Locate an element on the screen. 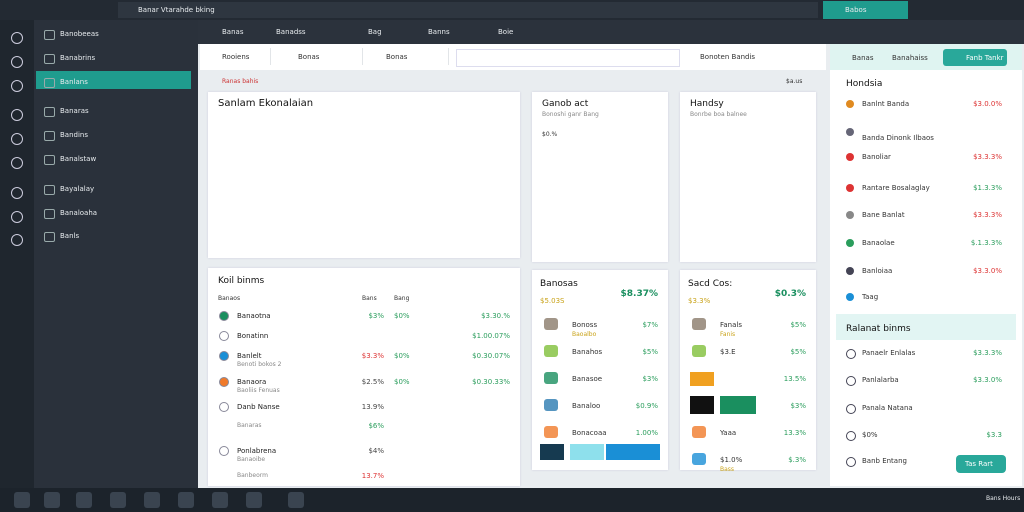 This screenshot has width=1024, height=512. row-value: $4% is located at coordinates (376, 451).